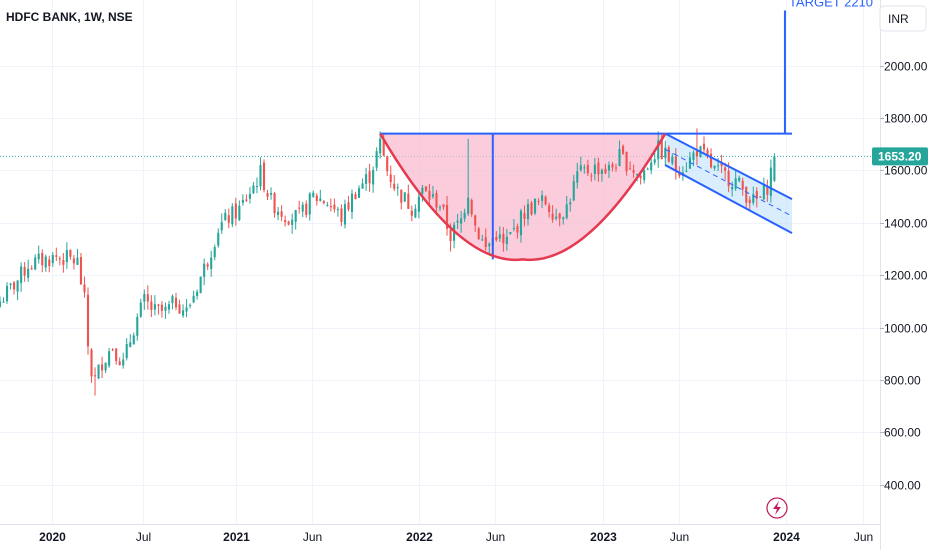 The image size is (932, 550). Describe the element at coordinates (777, 508) in the screenshot. I see `lightning-icon` at that location.